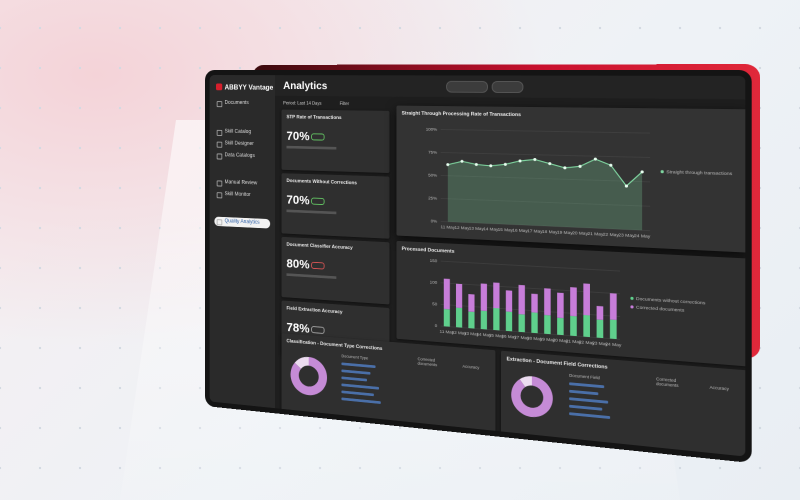  What do you see at coordinates (660, 308) in the screenshot?
I see `legend-label: Corrected documents` at bounding box center [660, 308].